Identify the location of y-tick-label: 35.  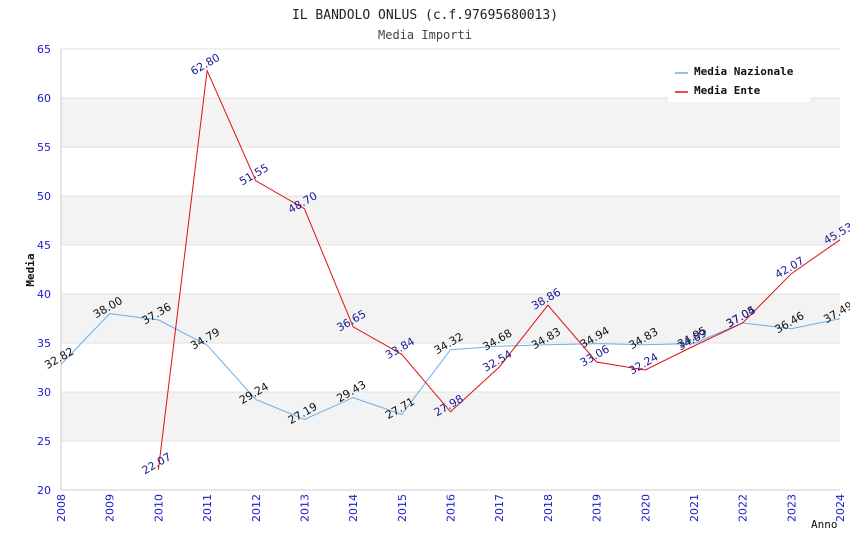
(44, 343).